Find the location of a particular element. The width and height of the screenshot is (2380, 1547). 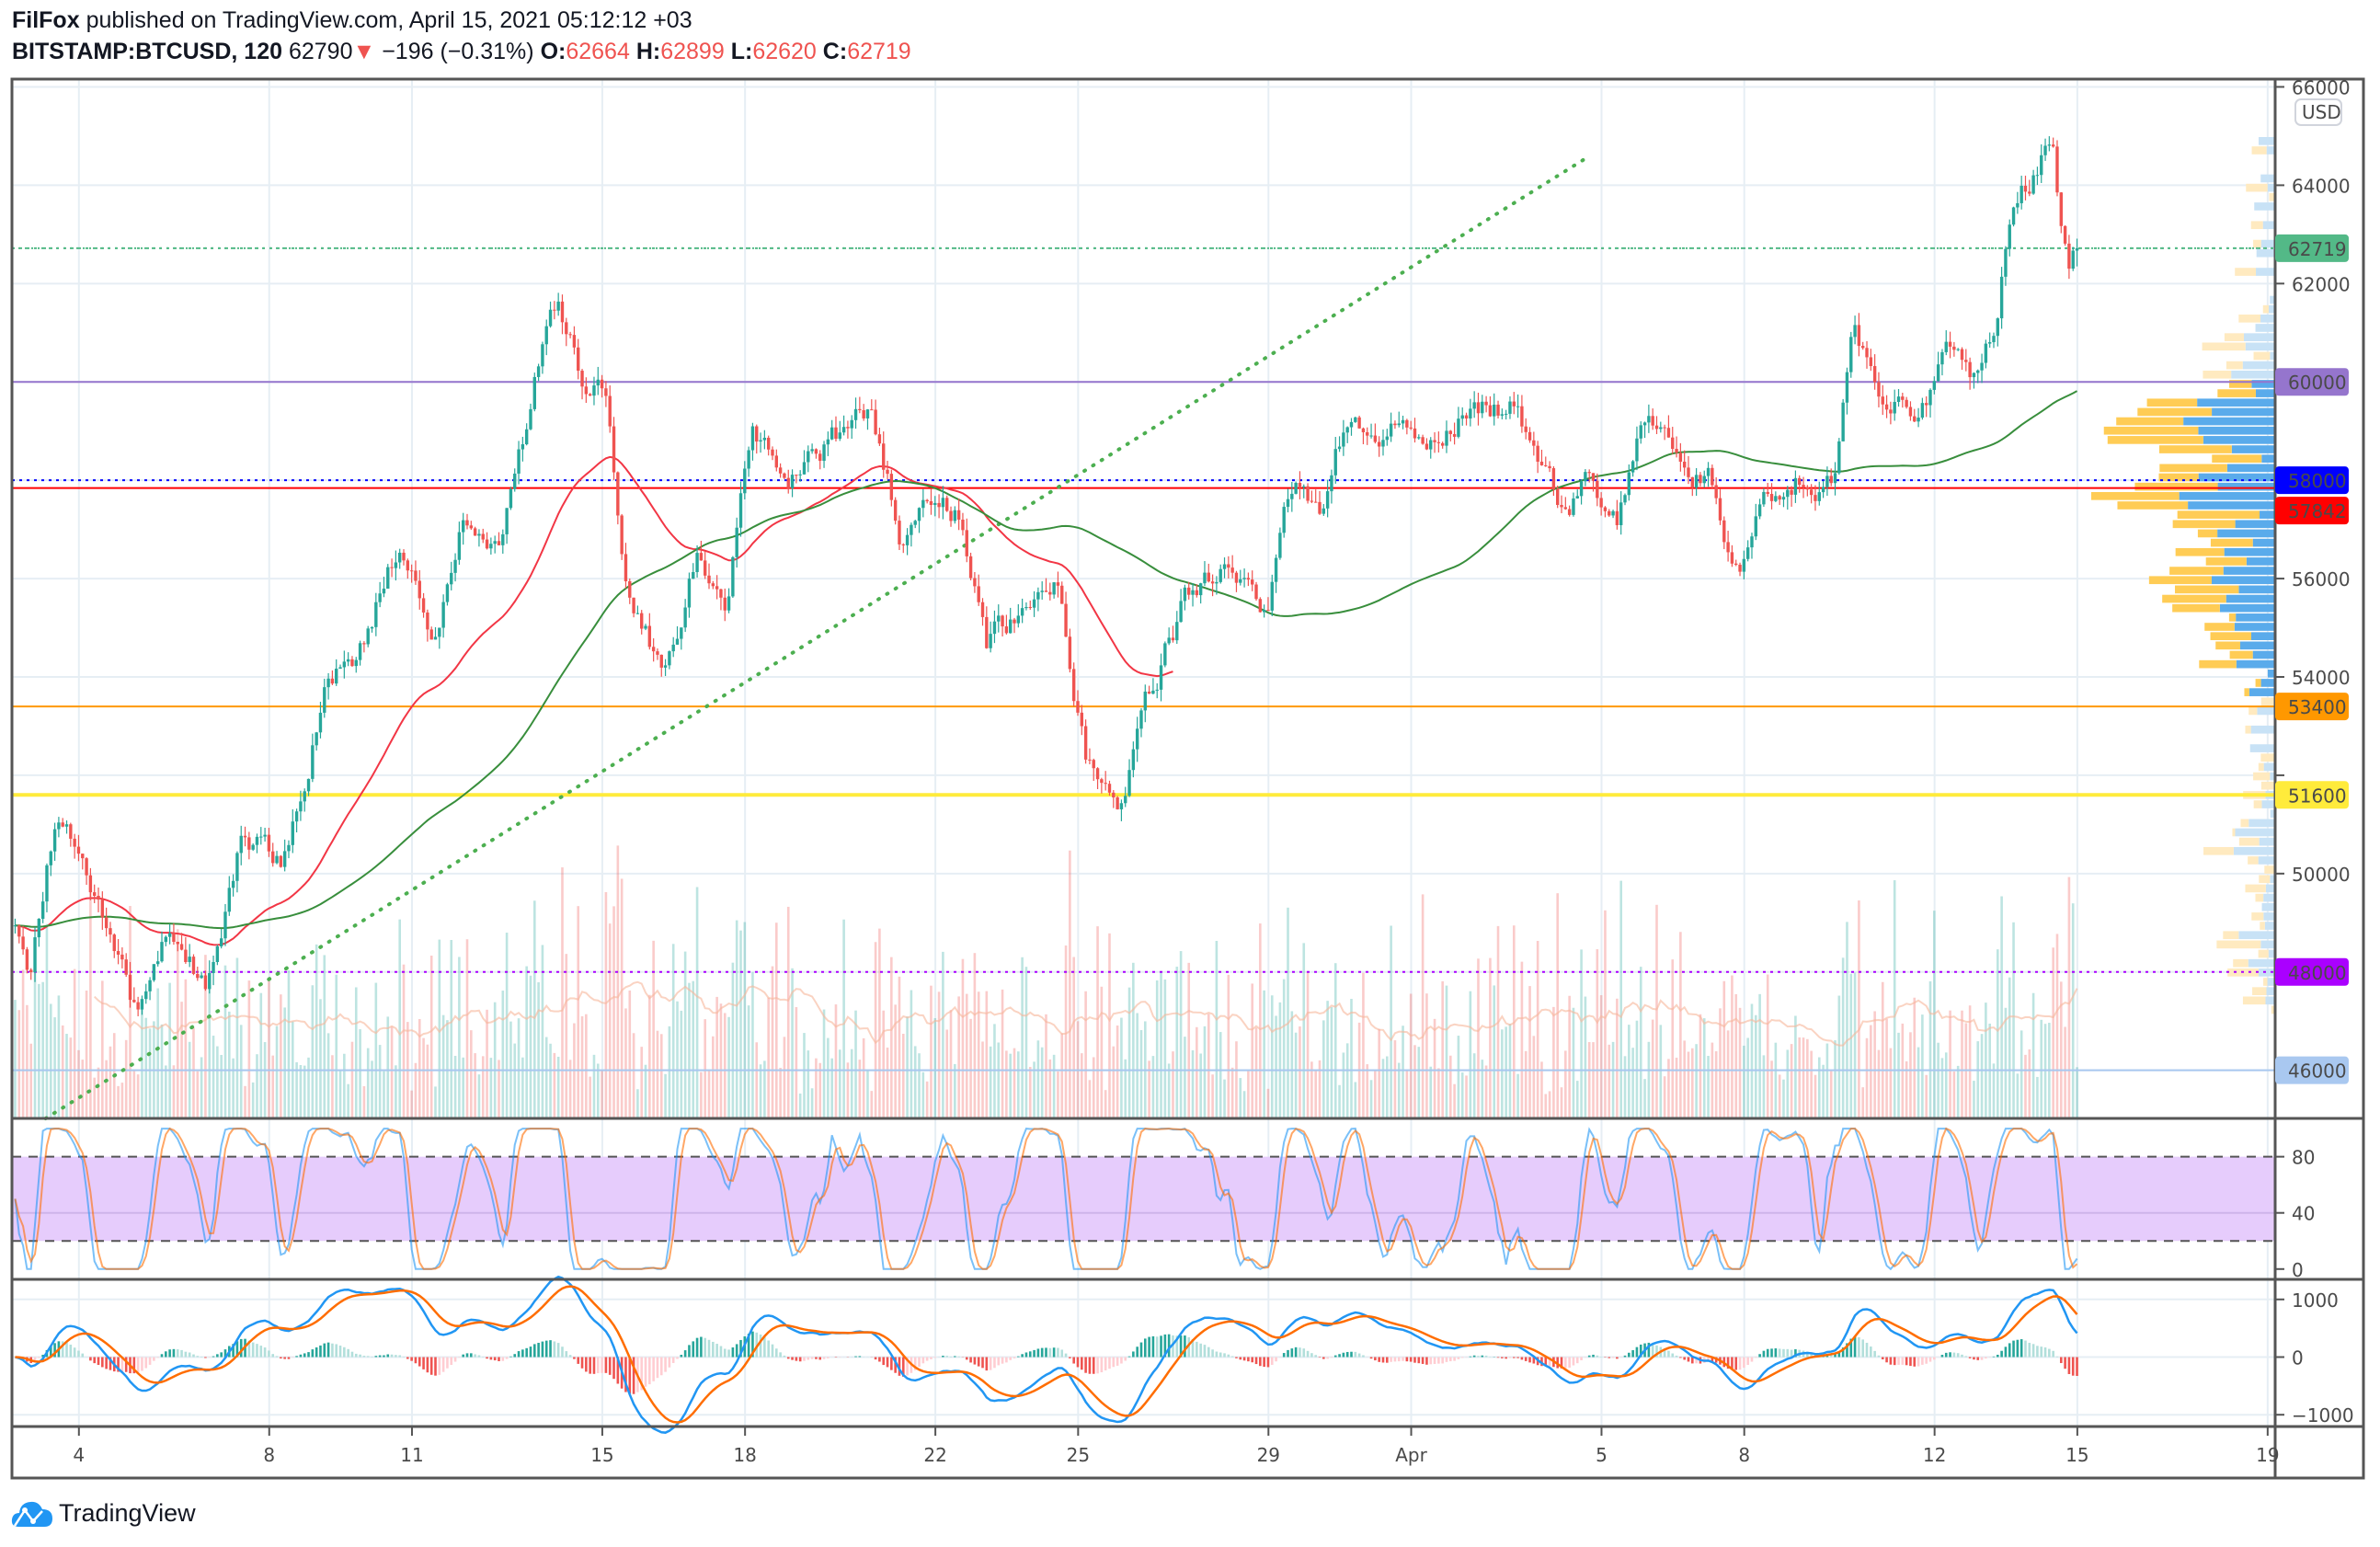

stoch-rsi-pane is located at coordinates (1143, 1199).